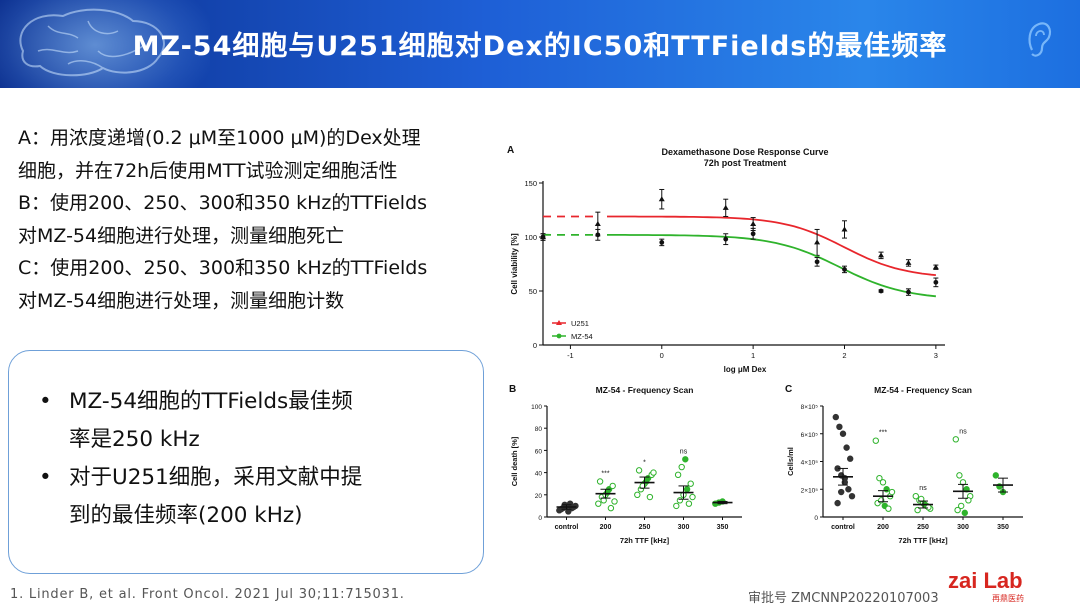 The width and height of the screenshot is (1080, 608). Describe the element at coordinates (514, 461) in the screenshot. I see `y-axis-label: Cell death [%]` at that location.